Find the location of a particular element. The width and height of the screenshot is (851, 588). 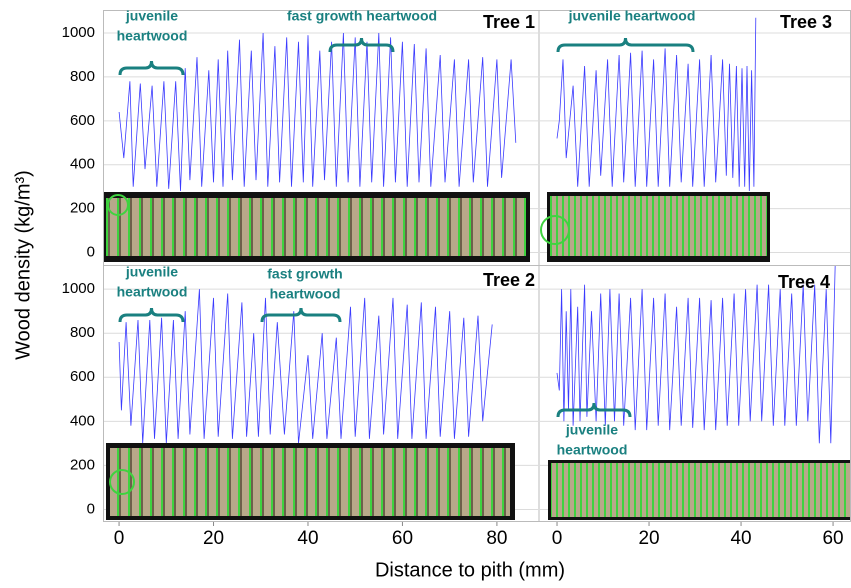

panel-title: Tree 3 is located at coordinates (806, 22).